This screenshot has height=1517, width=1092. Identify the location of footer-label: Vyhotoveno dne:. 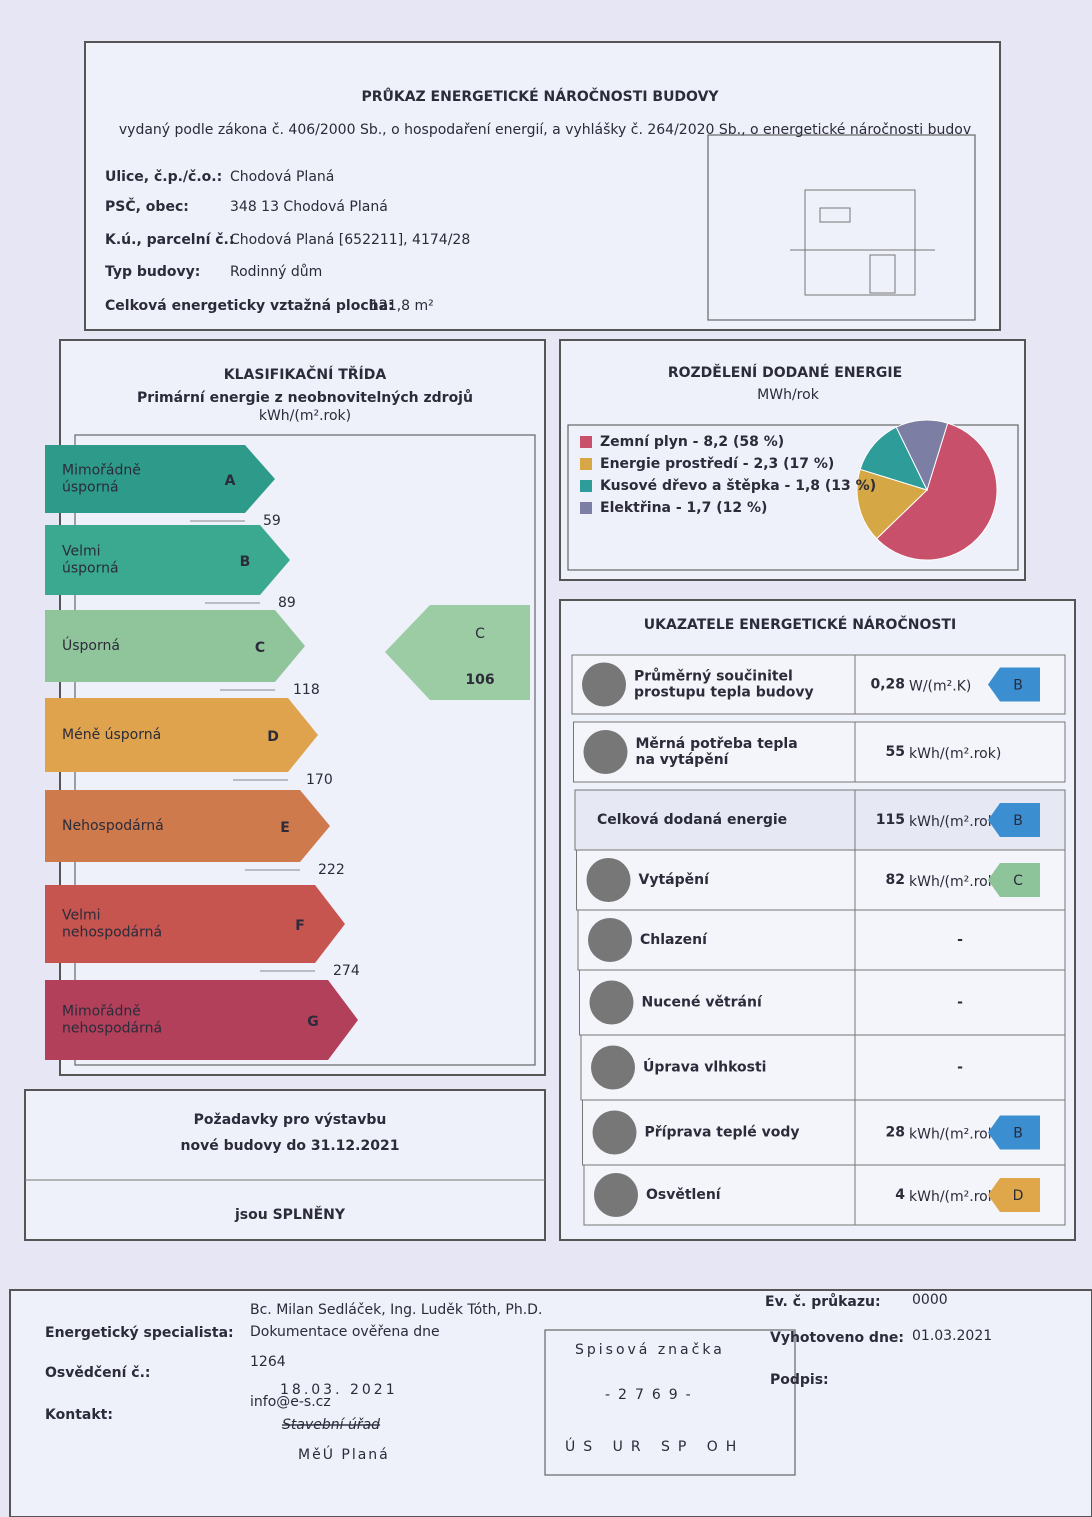
(837, 1338).